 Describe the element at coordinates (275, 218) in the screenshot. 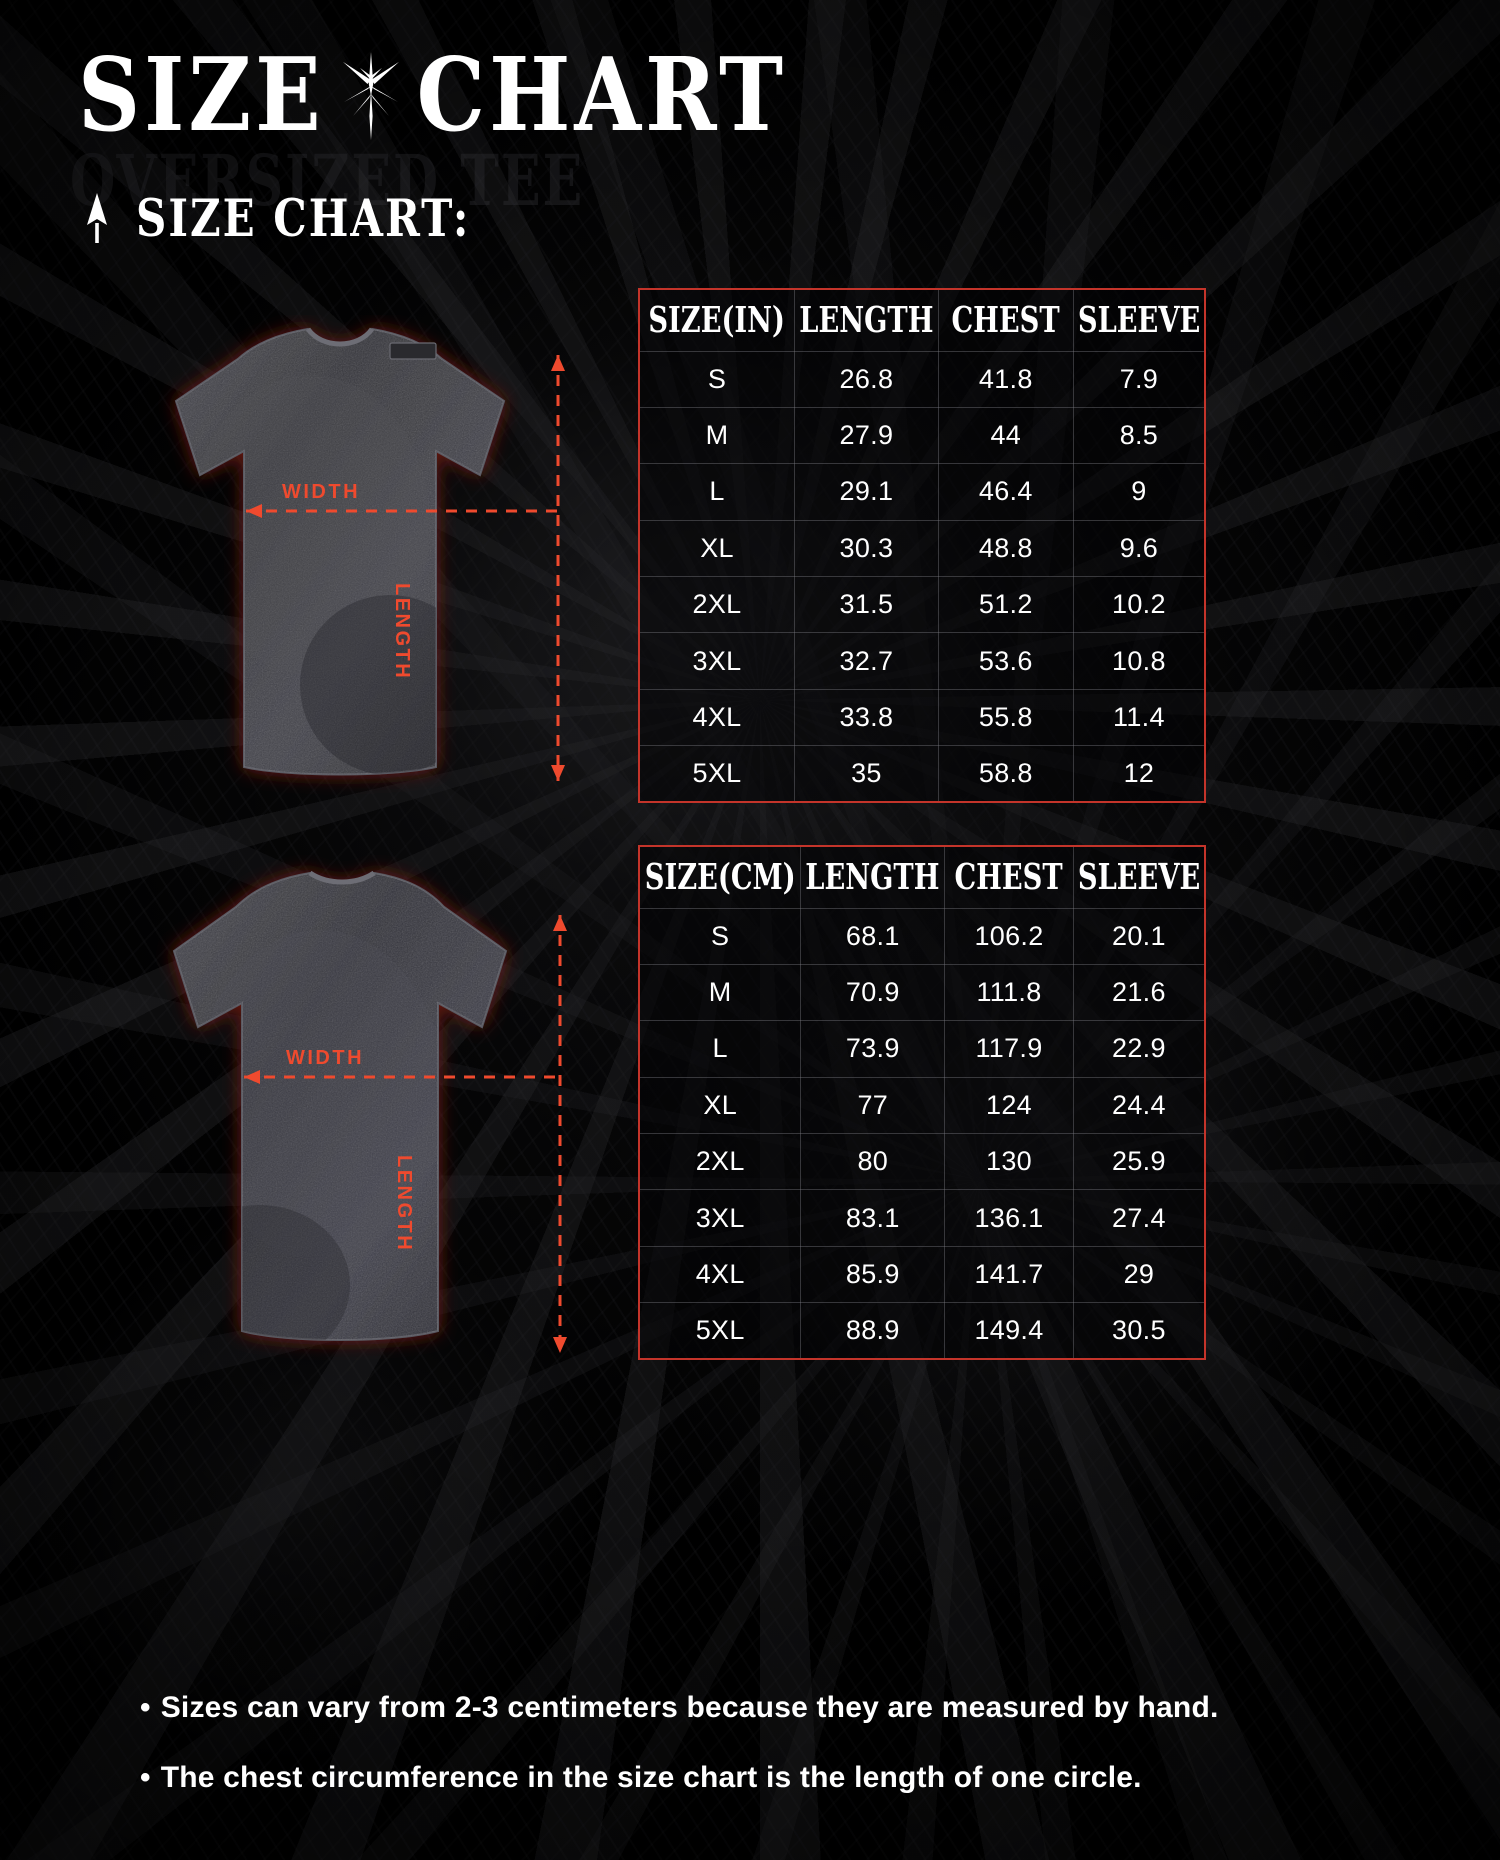

I see `section-subtitle: SIZE CHART:` at that location.